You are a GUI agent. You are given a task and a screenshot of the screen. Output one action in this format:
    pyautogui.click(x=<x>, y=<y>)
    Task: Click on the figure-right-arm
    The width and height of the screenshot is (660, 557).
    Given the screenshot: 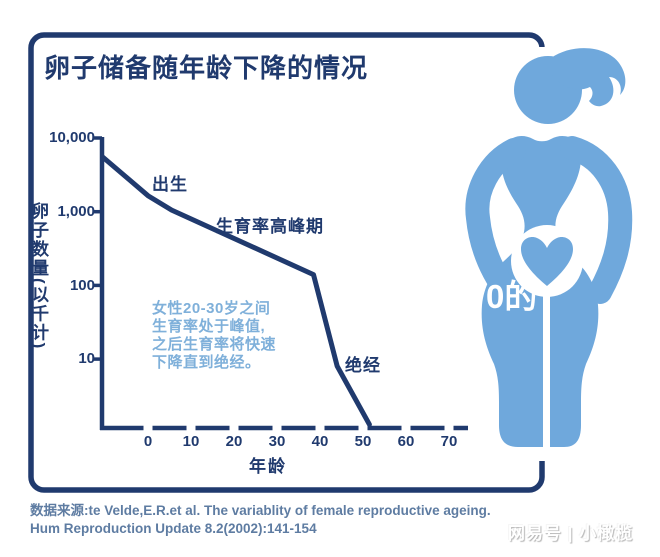 What is the action you would take?
    pyautogui.click(x=596, y=220)
    